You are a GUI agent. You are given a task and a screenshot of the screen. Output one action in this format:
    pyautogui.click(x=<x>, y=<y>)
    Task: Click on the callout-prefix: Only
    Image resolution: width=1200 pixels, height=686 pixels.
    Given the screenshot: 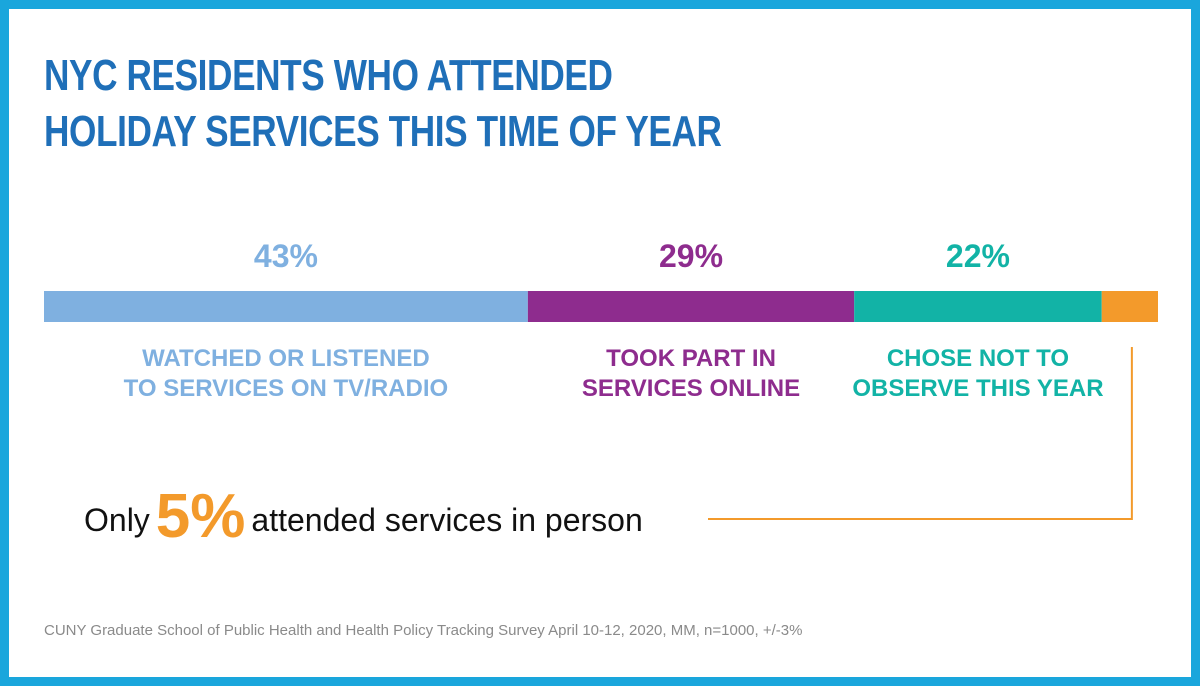 What is the action you would take?
    pyautogui.click(x=117, y=520)
    